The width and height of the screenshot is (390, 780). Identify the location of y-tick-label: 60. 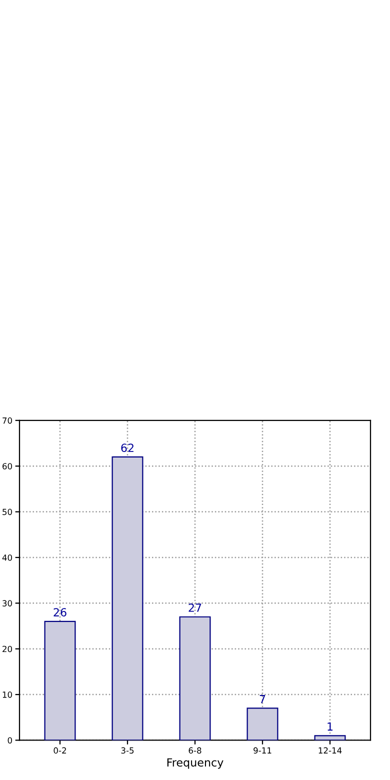
(7, 466).